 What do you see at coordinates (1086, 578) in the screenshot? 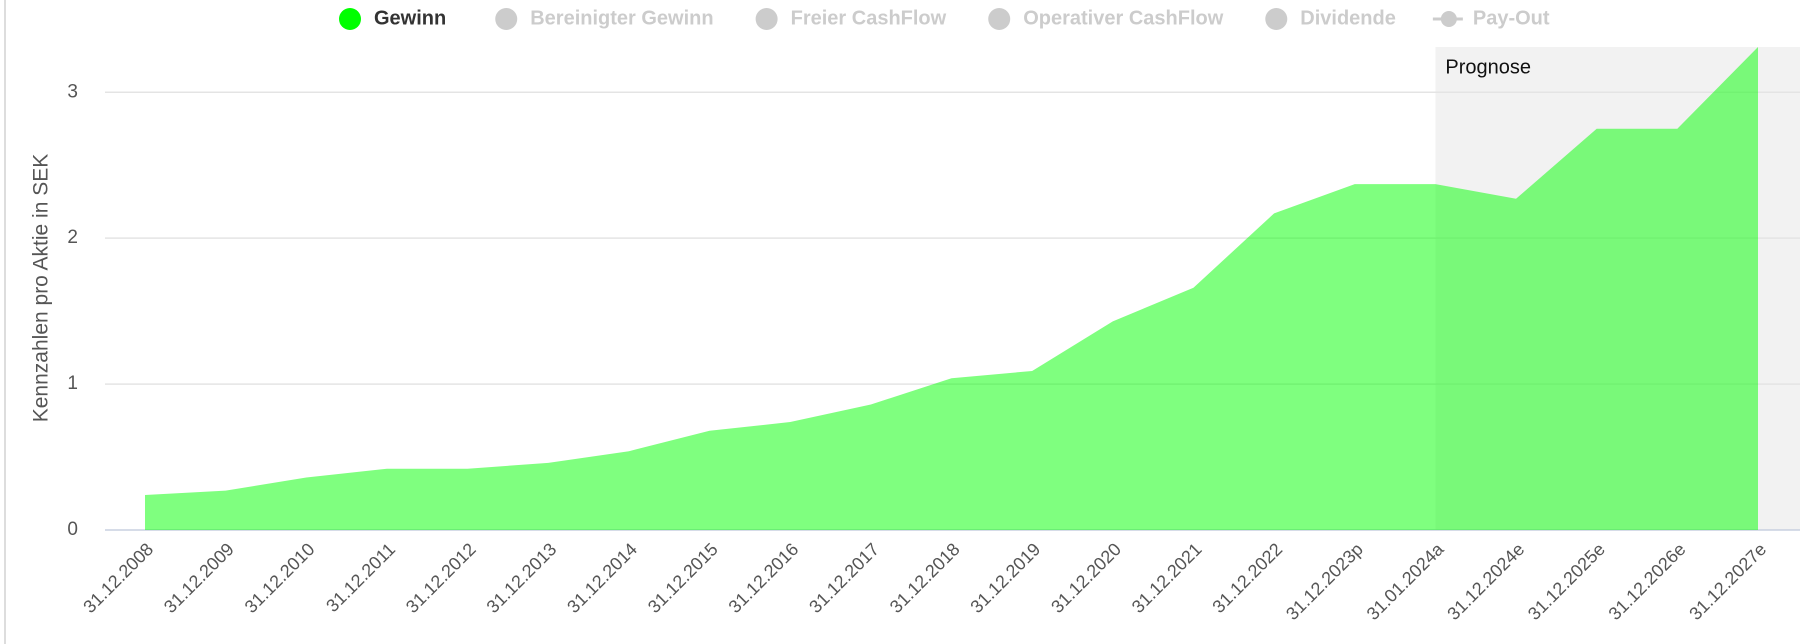
I see `x-tick-label: 31.12.2020` at bounding box center [1086, 578].